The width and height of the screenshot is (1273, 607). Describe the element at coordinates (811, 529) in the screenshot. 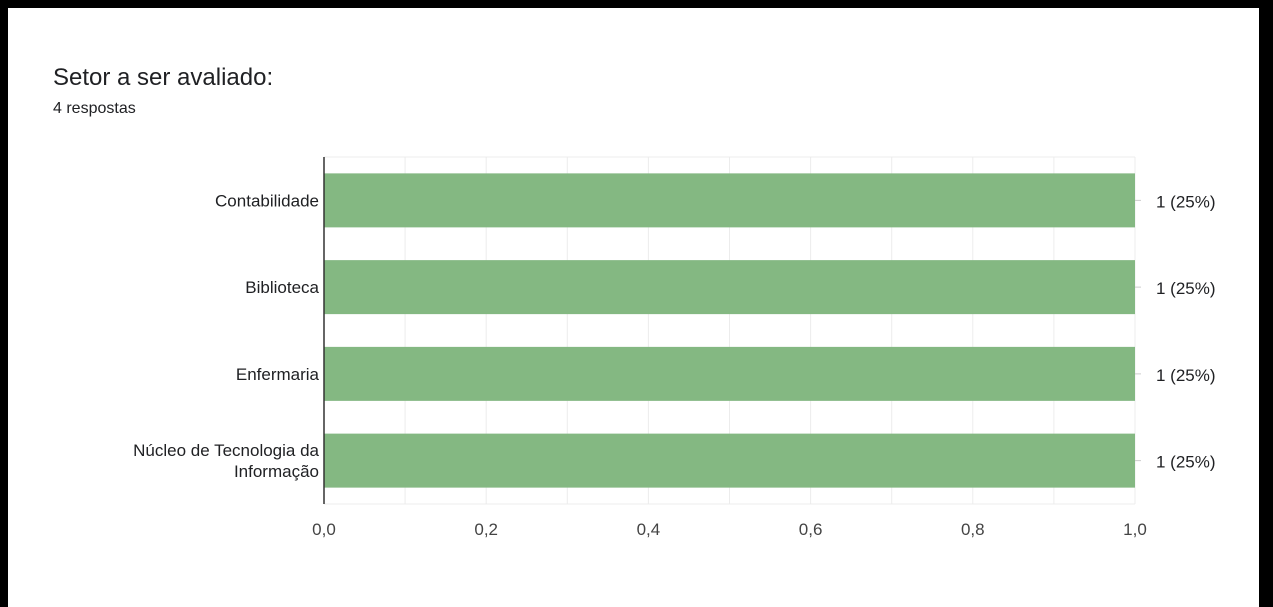

I see `x-tick-label: 0,6` at that location.